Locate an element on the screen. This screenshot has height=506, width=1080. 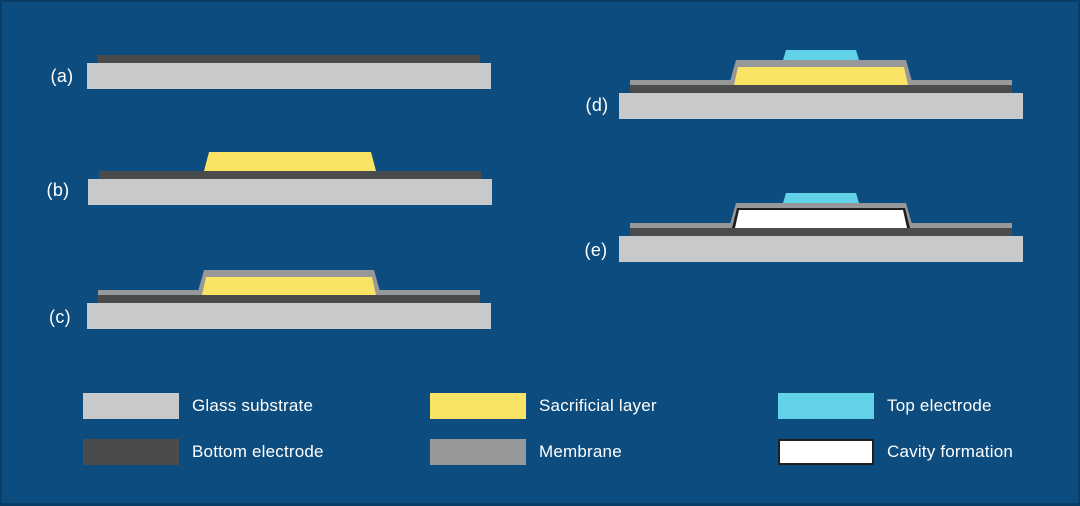
legend-label: Membrane is located at coordinates (580, 451).